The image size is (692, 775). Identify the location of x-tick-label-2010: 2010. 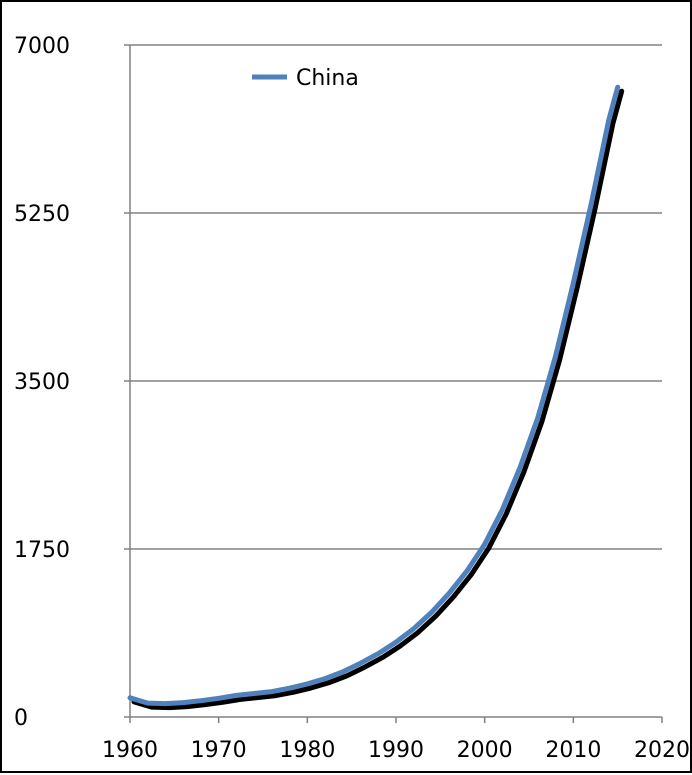
(573, 750).